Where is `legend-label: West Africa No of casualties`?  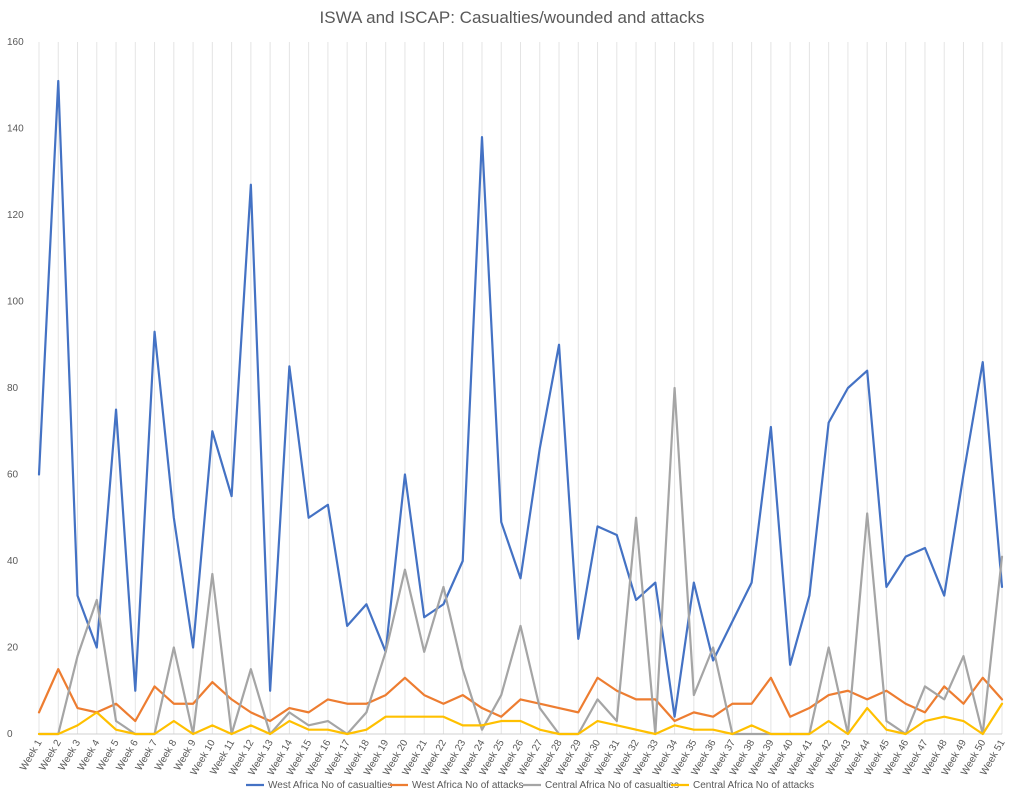
legend-label: West Africa No of casualties is located at coordinates (330, 785).